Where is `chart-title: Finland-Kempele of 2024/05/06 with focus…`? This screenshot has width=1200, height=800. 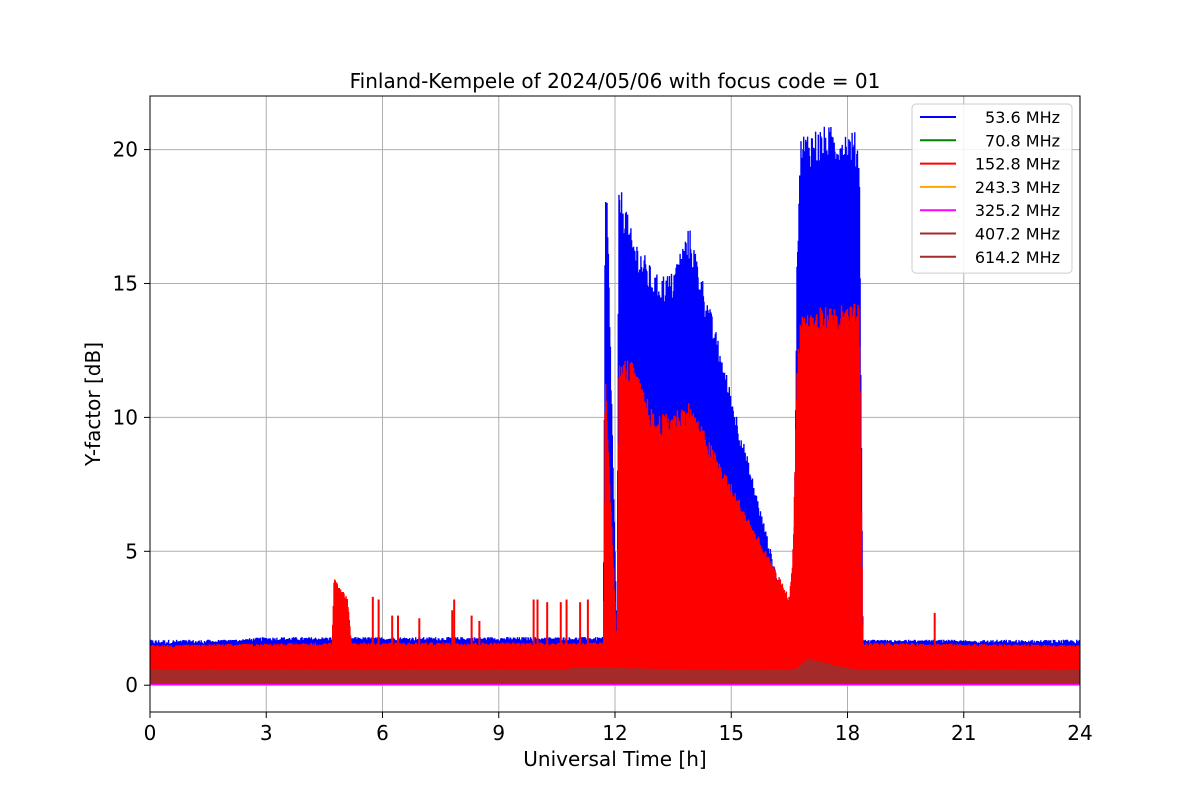
chart-title: Finland-Kempele of 2024/05/06 with focus… is located at coordinates (615, 81).